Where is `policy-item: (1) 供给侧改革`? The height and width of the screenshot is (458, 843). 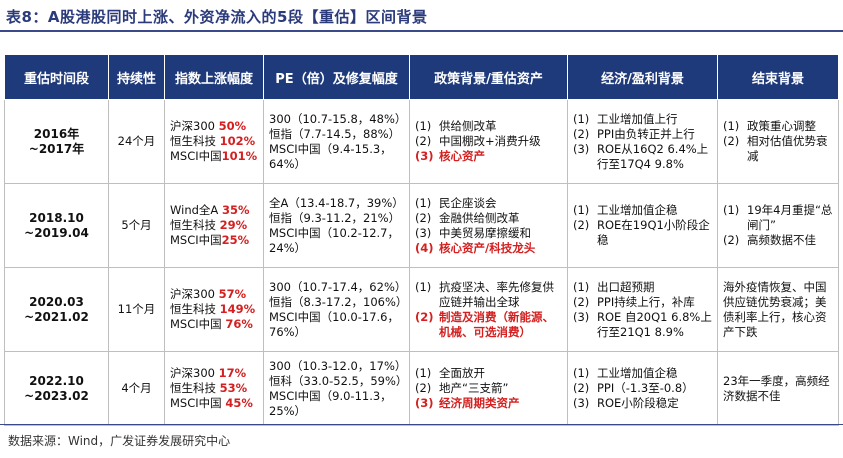
policy-item: (1) 供给侧改革 is located at coordinates (456, 126).